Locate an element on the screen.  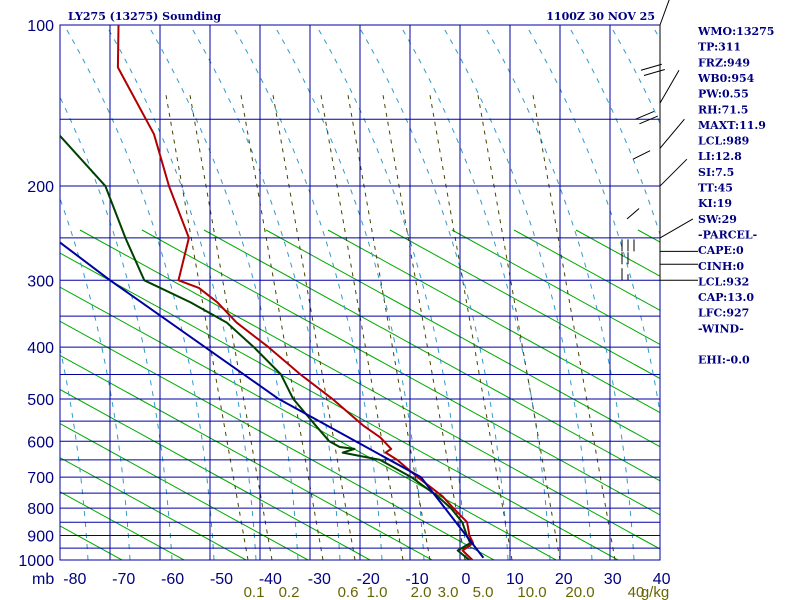
mixing-ratio-label: g/kg is located at coordinates (655, 592).